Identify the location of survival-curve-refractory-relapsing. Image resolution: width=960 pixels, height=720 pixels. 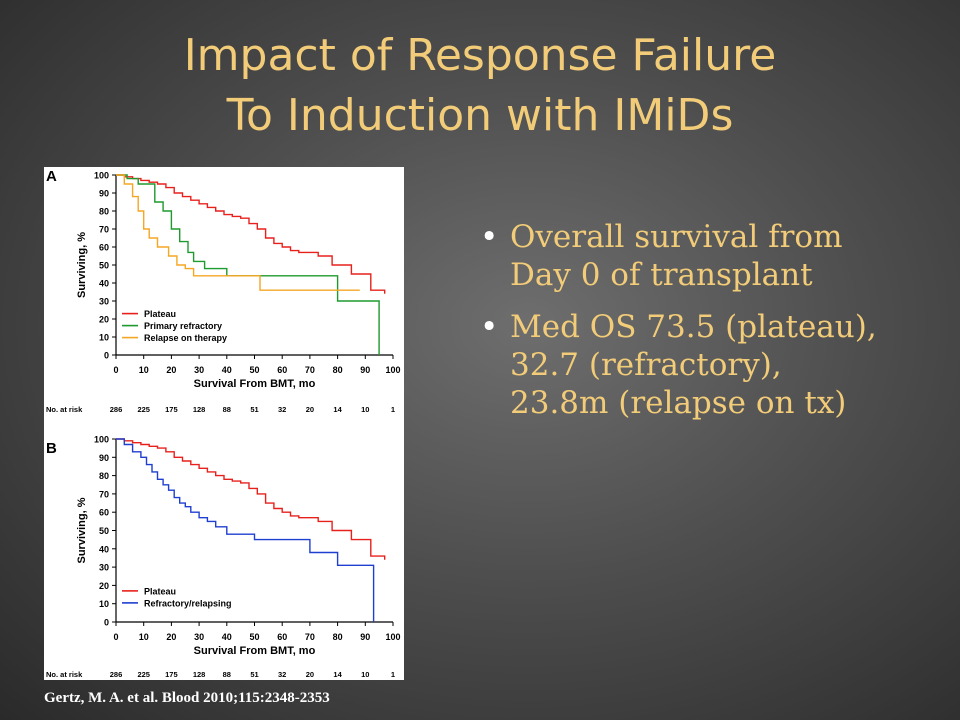
(245, 530).